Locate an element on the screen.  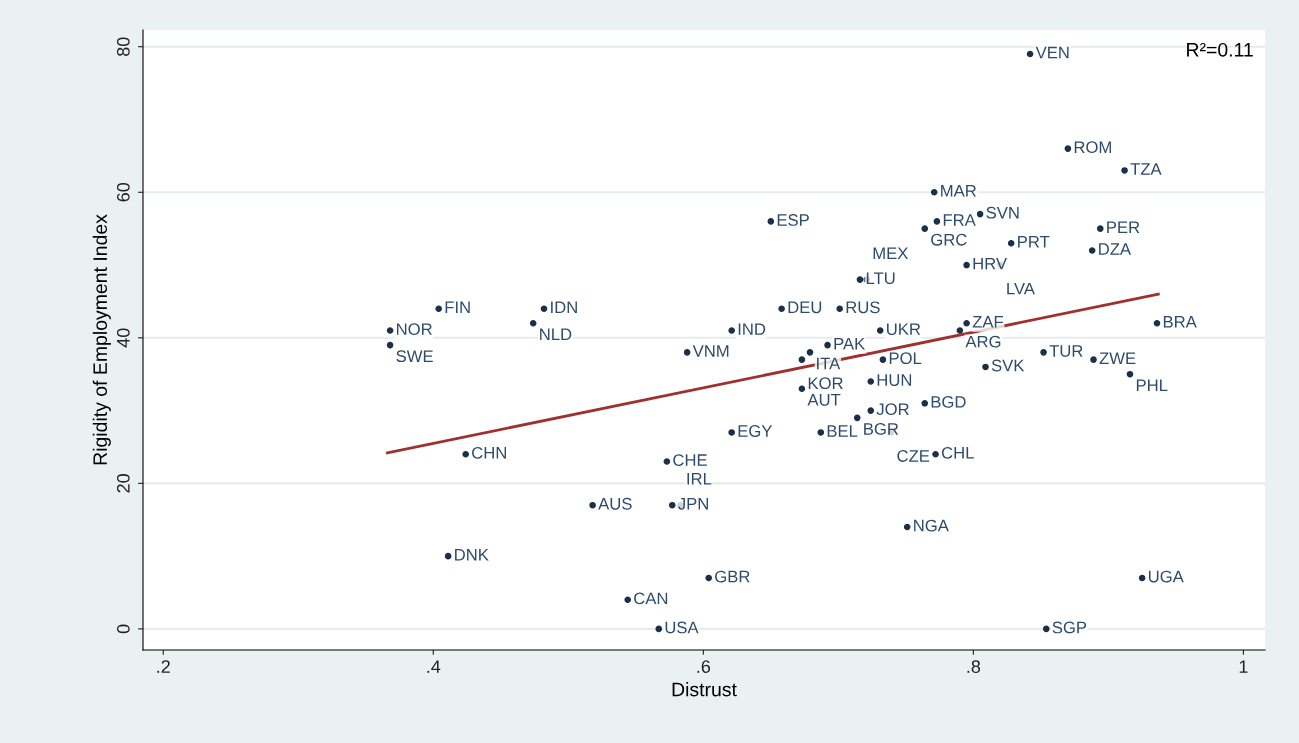
annotation: AUS is located at coordinates (615, 503).